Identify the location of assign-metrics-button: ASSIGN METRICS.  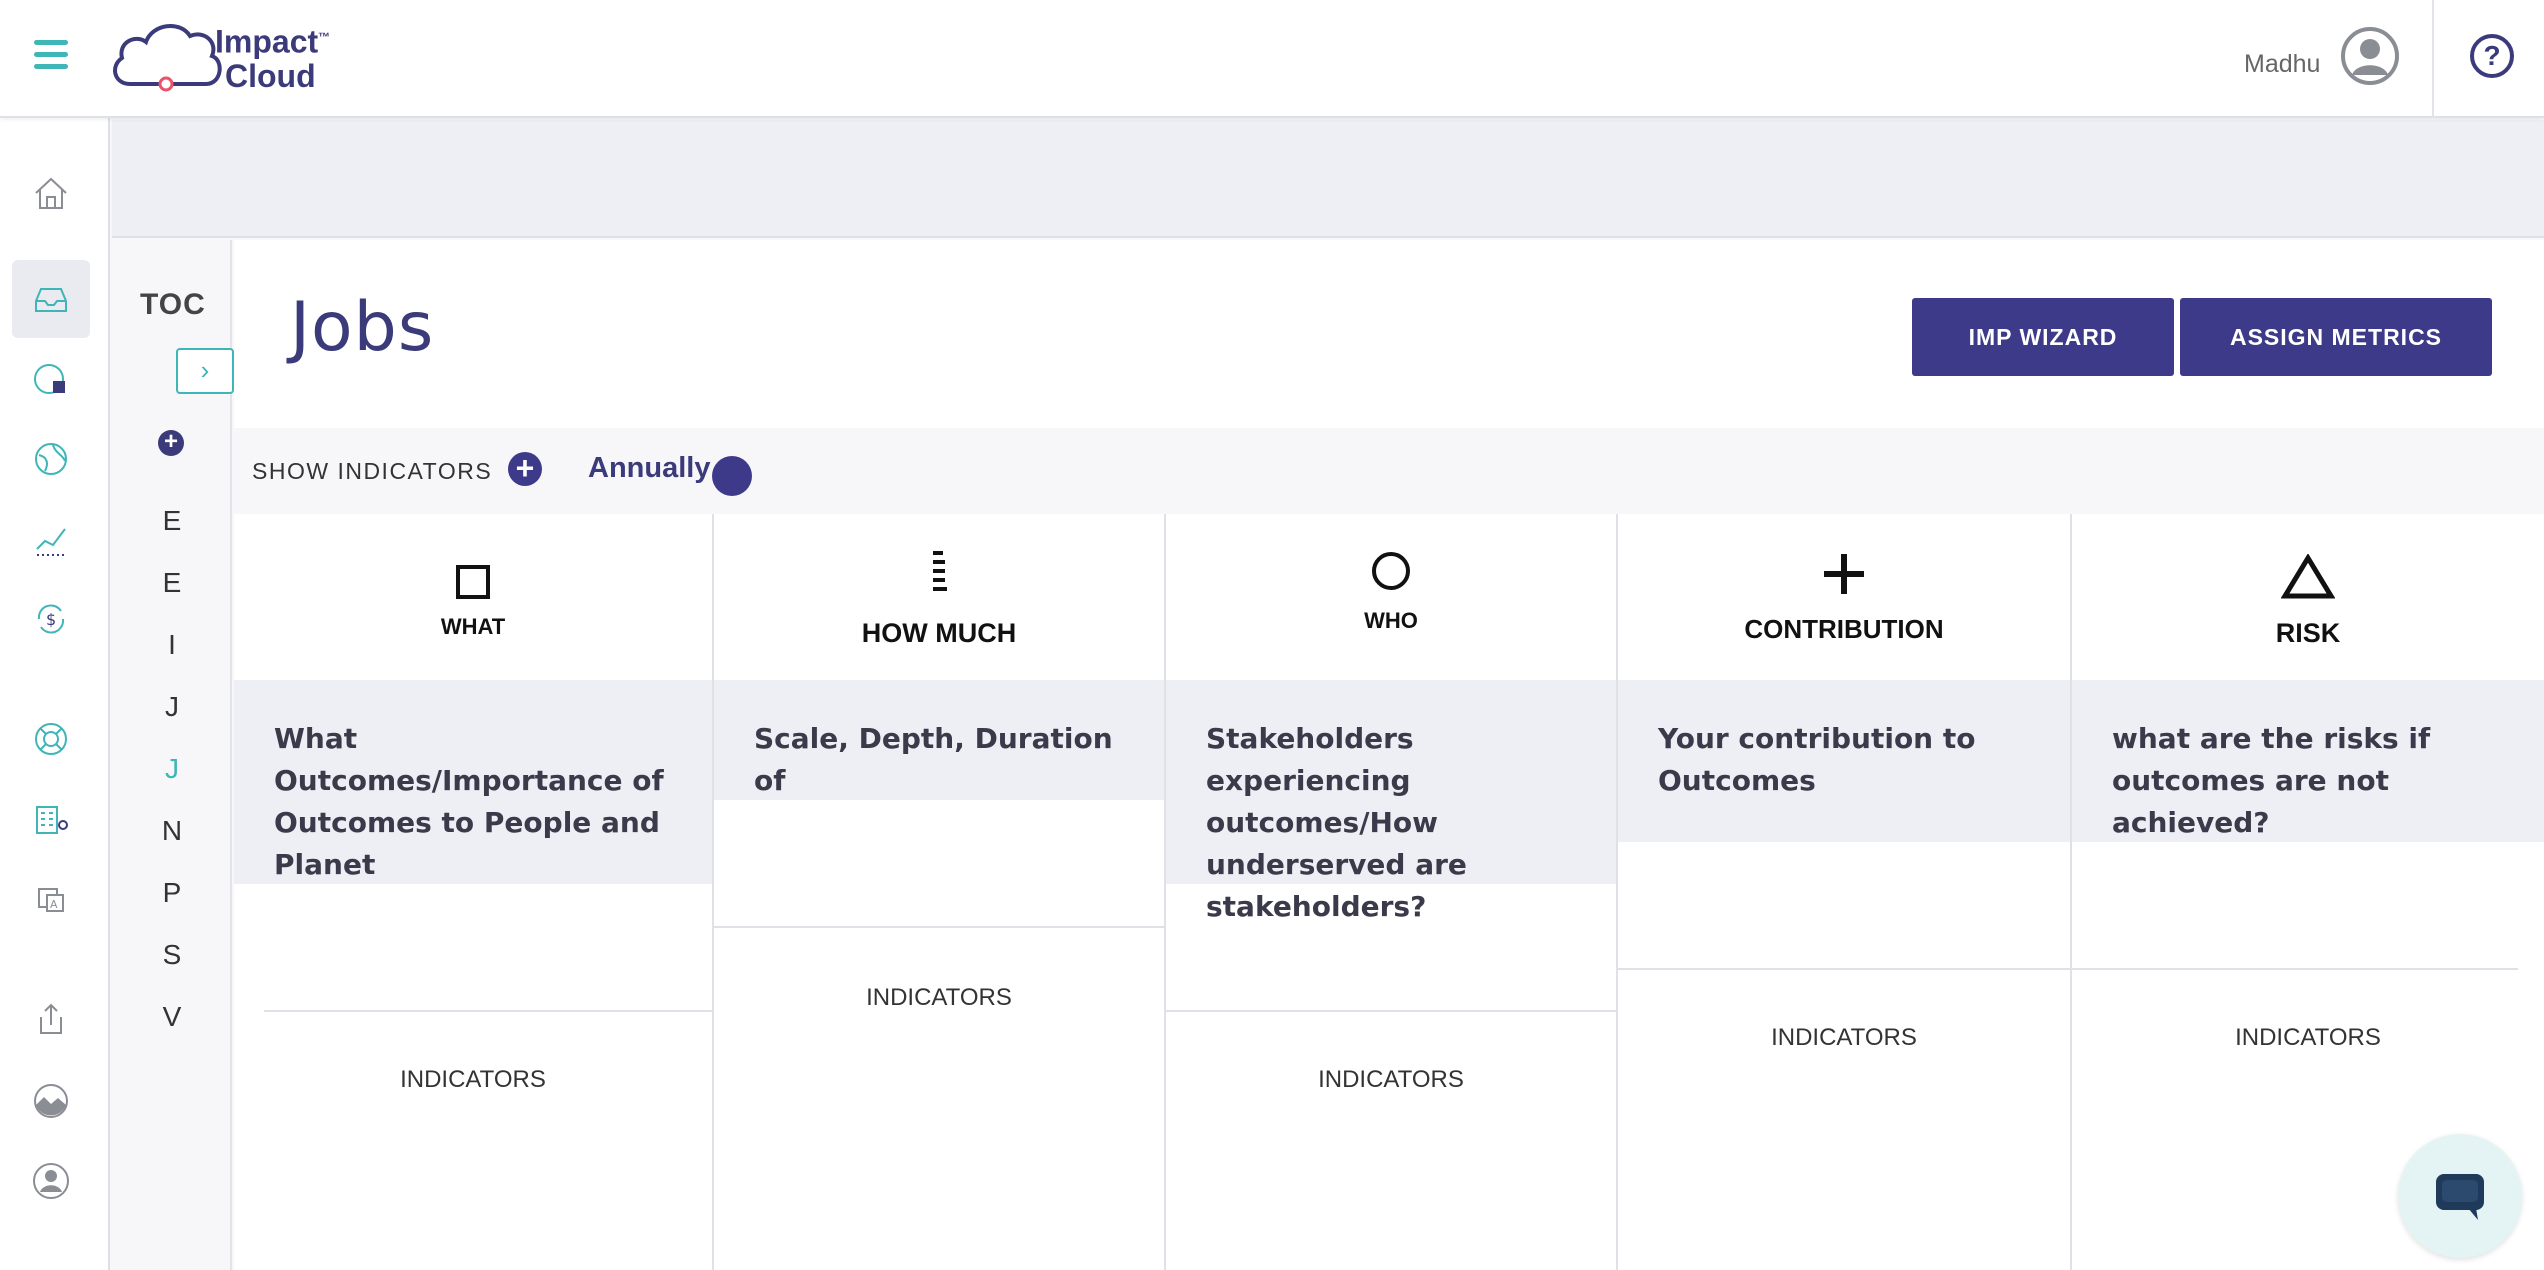
(2336, 337).